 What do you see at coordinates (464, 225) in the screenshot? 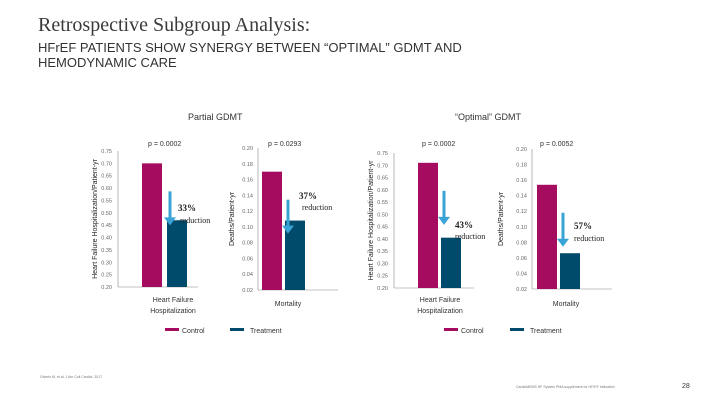
I see `reduction-percent: 43%` at bounding box center [464, 225].